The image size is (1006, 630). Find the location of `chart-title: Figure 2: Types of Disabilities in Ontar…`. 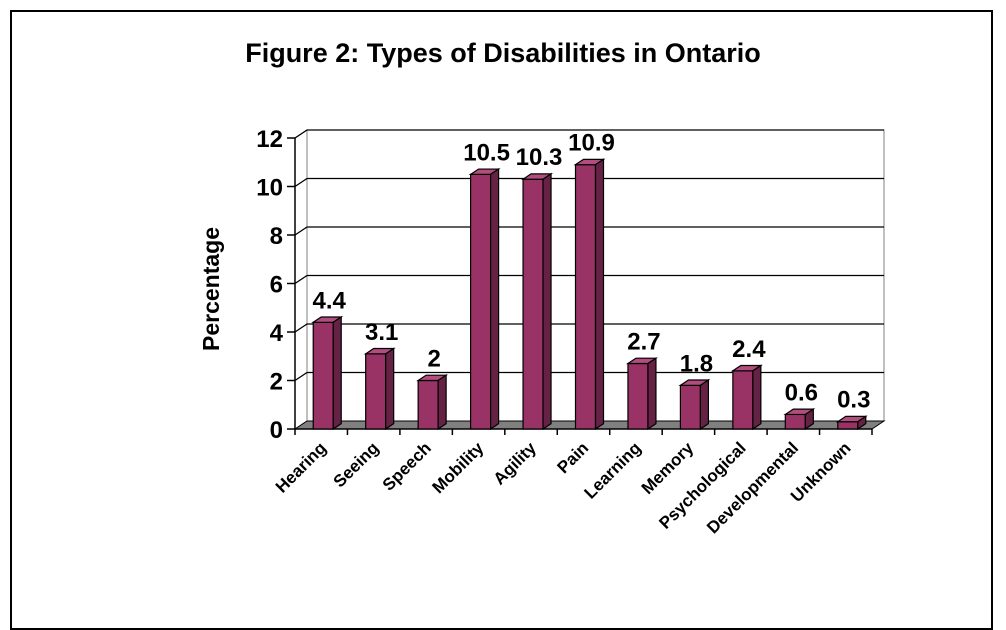

chart-title: Figure 2: Types of Disabilities in Ontar… is located at coordinates (503, 53).